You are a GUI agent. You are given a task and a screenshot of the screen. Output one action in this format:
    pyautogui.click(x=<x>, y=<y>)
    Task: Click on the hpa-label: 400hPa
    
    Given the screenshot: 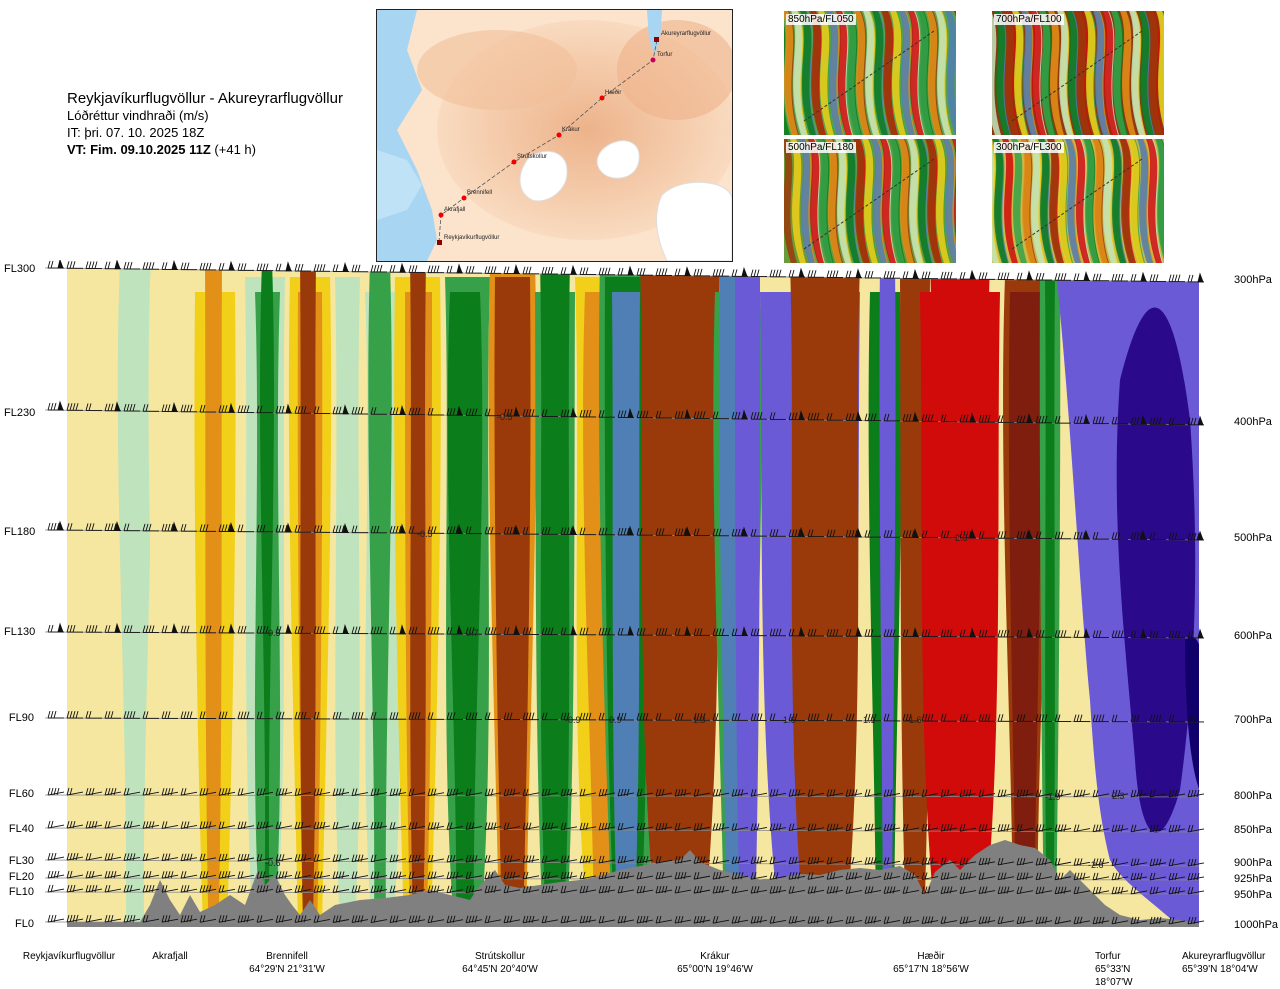 What is the action you would take?
    pyautogui.click(x=1253, y=422)
    